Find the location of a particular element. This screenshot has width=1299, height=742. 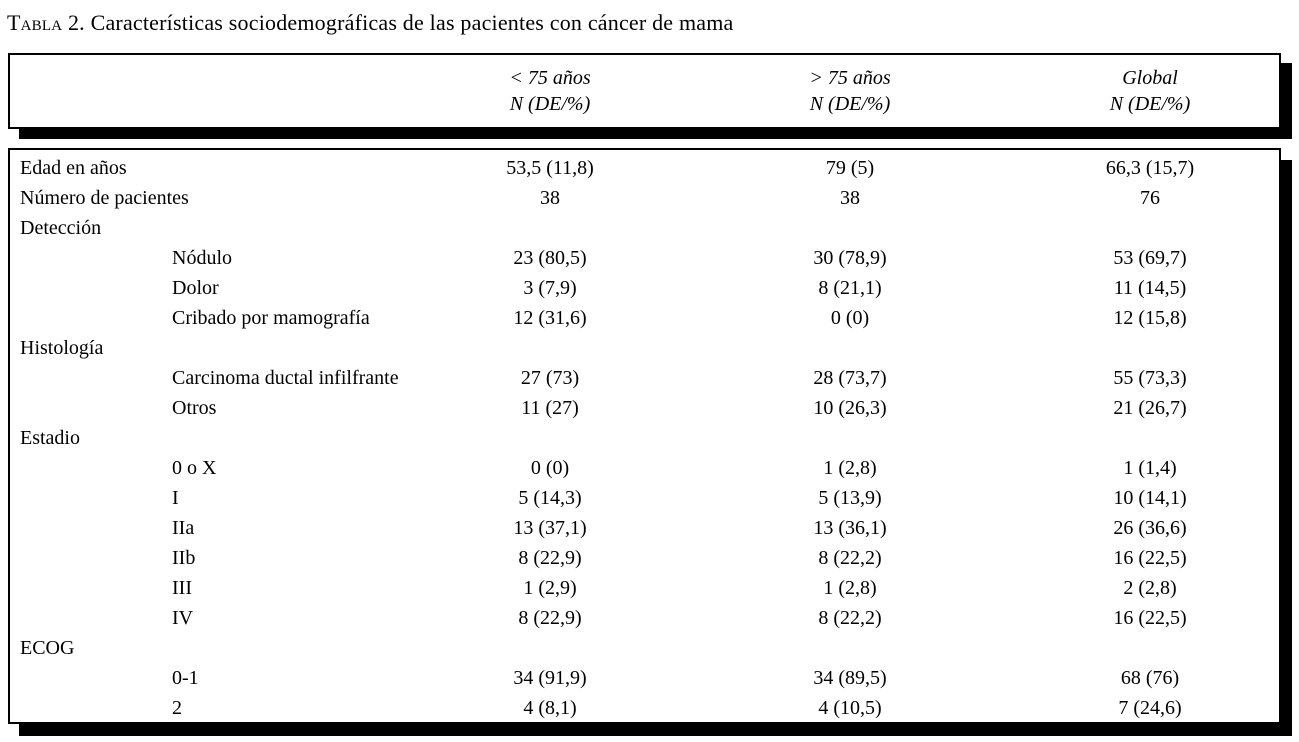

column-header-line1: < 75 años is located at coordinates (550, 78).